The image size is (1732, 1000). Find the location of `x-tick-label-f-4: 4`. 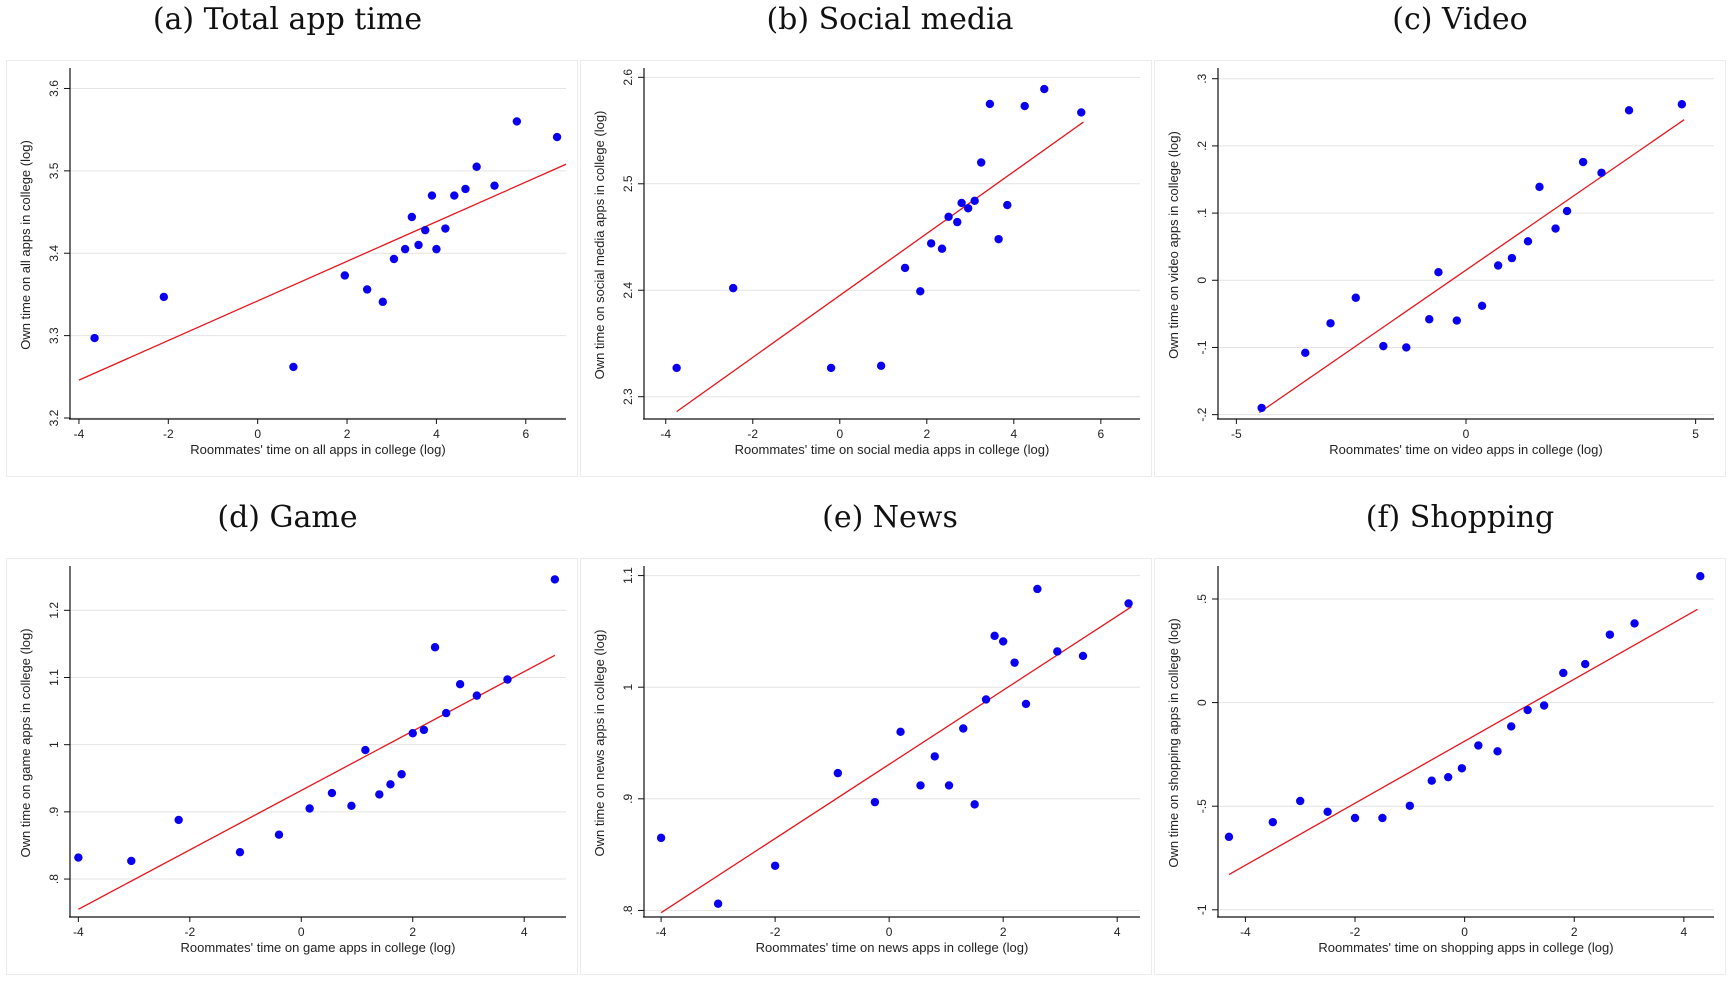

x-tick-label-f-4: 4 is located at coordinates (1684, 932).